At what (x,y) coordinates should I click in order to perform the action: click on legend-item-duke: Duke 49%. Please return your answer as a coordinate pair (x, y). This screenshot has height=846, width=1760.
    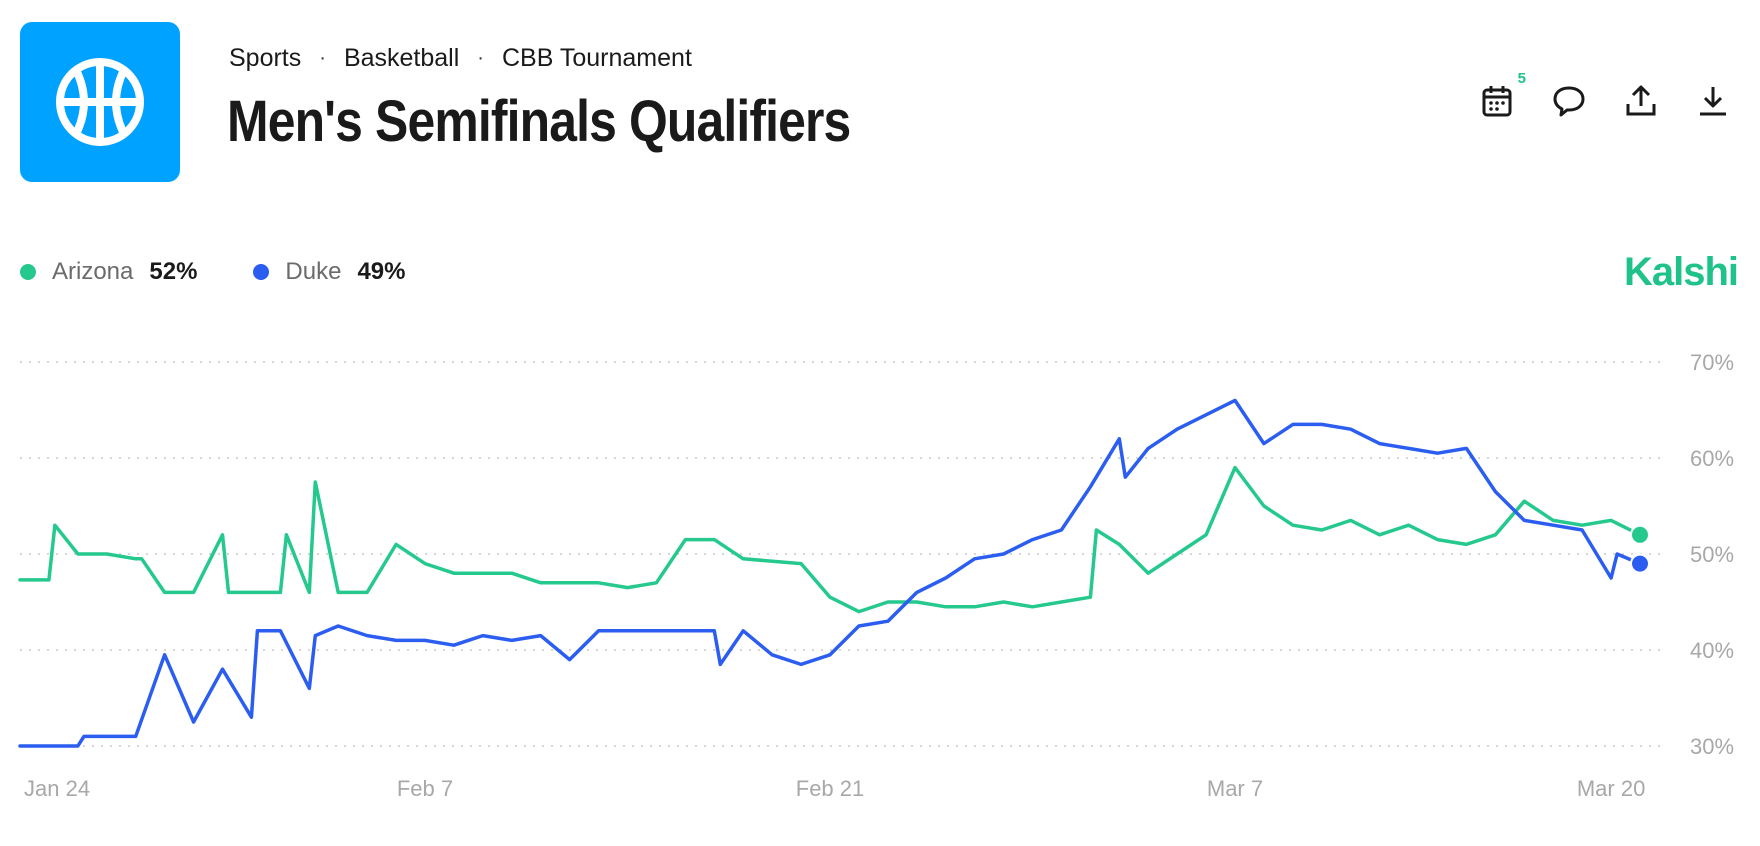
    Looking at the image, I should click on (329, 272).